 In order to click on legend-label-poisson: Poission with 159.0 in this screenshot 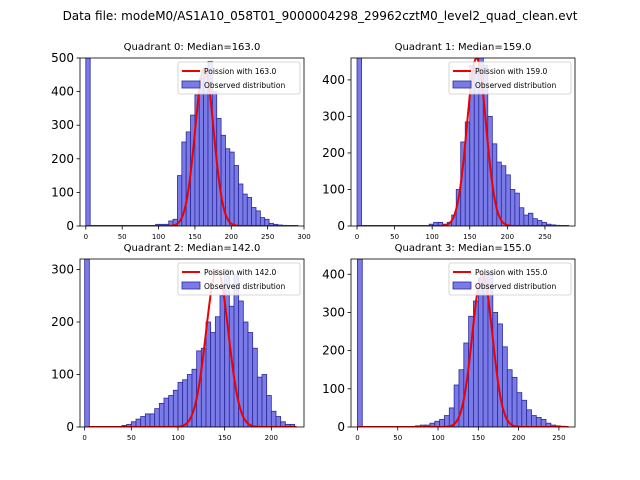, I will do `click(511, 71)`.